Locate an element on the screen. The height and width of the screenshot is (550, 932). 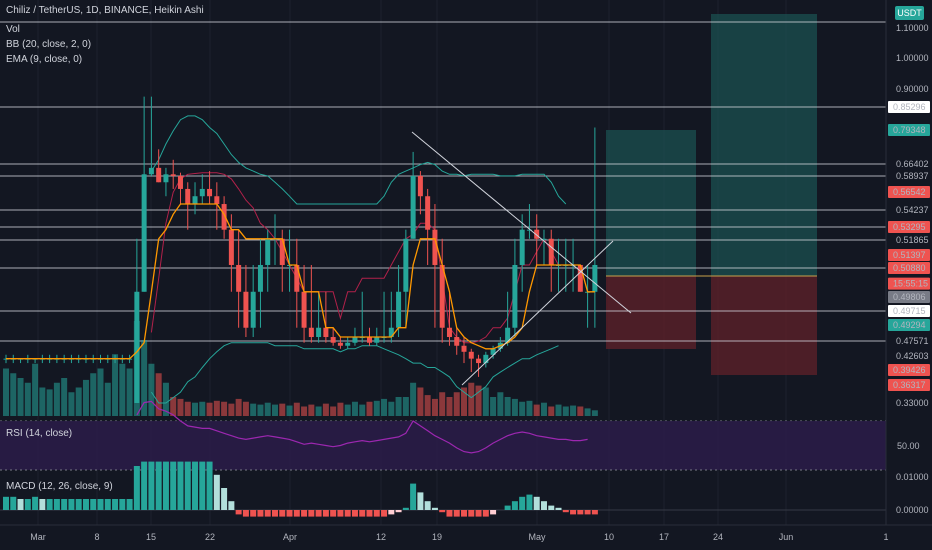
indicator-bb-label: BB (20, close, 2, 0) is located at coordinates (49, 44).